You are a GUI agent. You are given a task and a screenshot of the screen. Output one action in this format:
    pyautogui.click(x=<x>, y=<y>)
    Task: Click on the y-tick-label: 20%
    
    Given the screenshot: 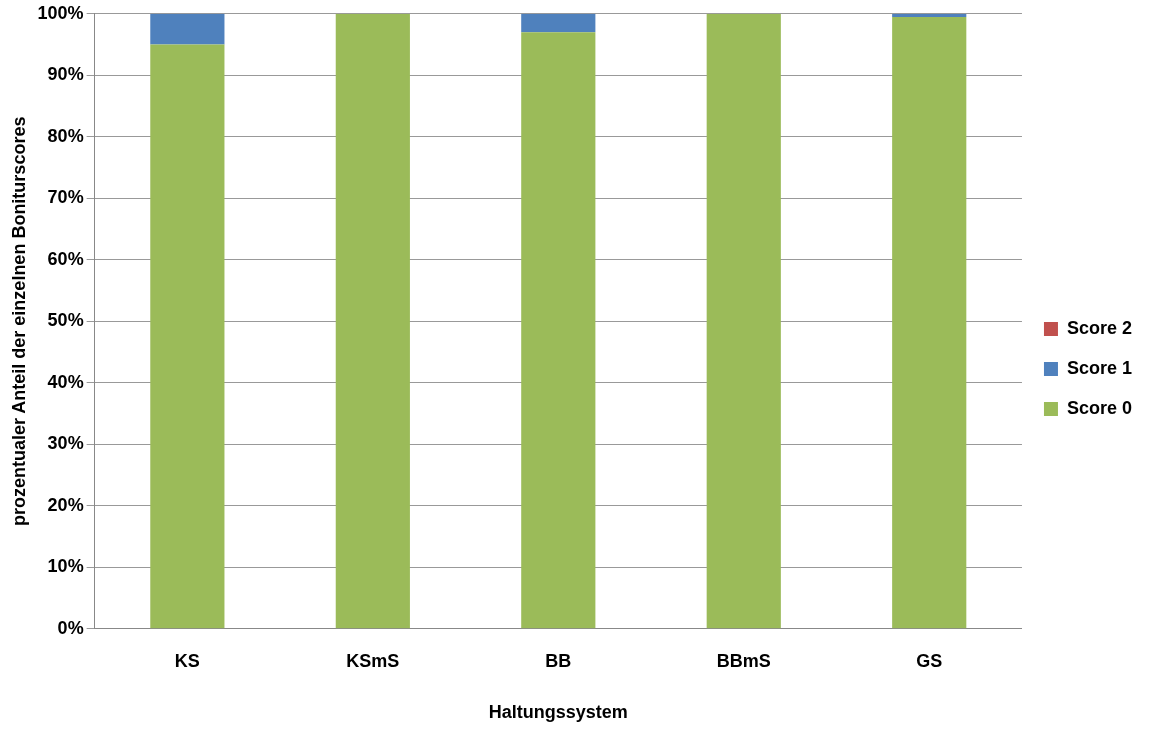 What is the action you would take?
    pyautogui.click(x=65, y=504)
    